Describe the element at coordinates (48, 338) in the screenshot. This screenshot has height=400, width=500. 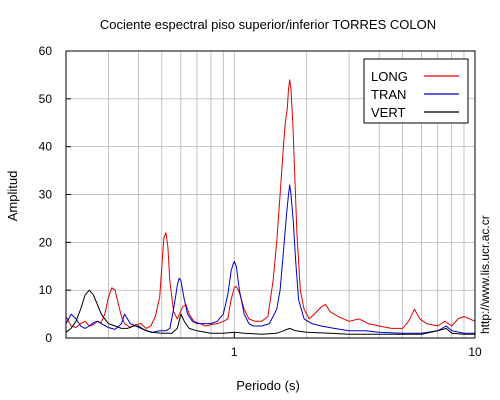
I see `y-tick-label: 0` at that location.